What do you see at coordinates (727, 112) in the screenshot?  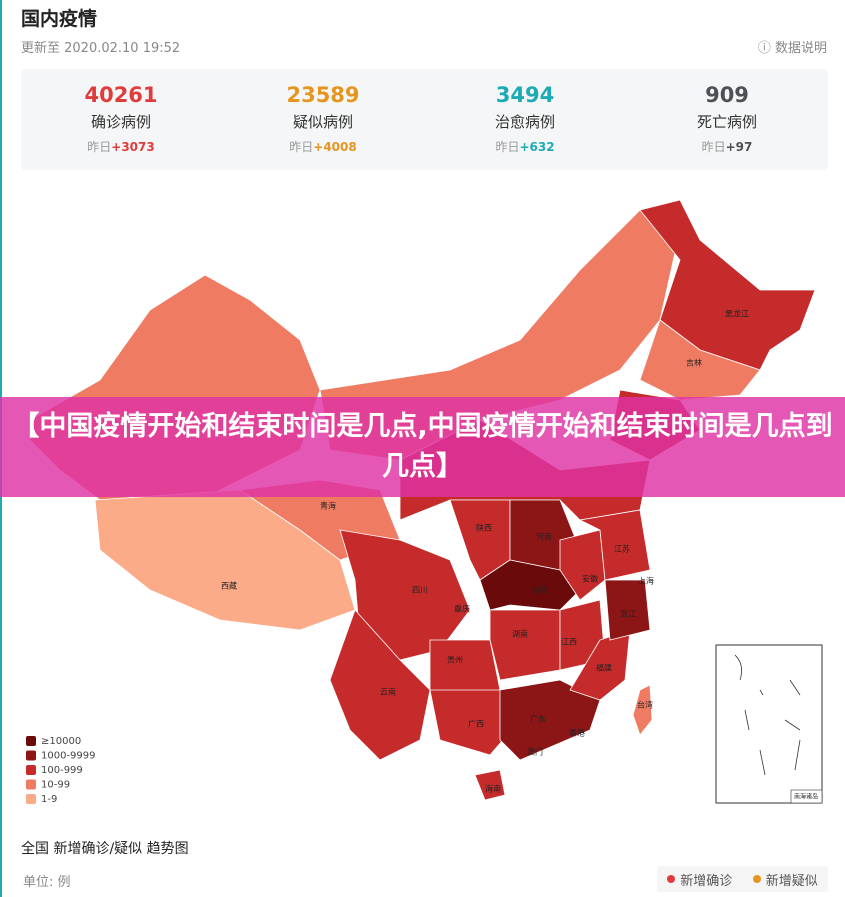 I see `stat: 909 死亡病例昨日+97` at bounding box center [727, 112].